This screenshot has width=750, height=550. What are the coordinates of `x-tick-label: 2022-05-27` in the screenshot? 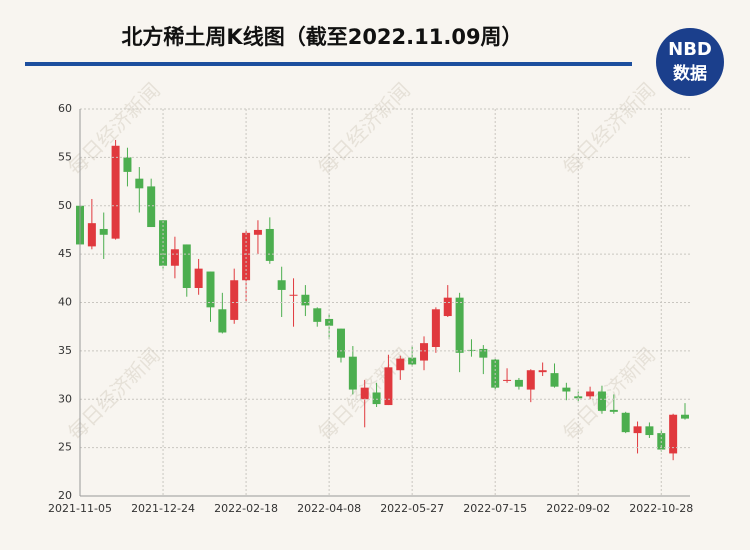 It's located at (412, 508).